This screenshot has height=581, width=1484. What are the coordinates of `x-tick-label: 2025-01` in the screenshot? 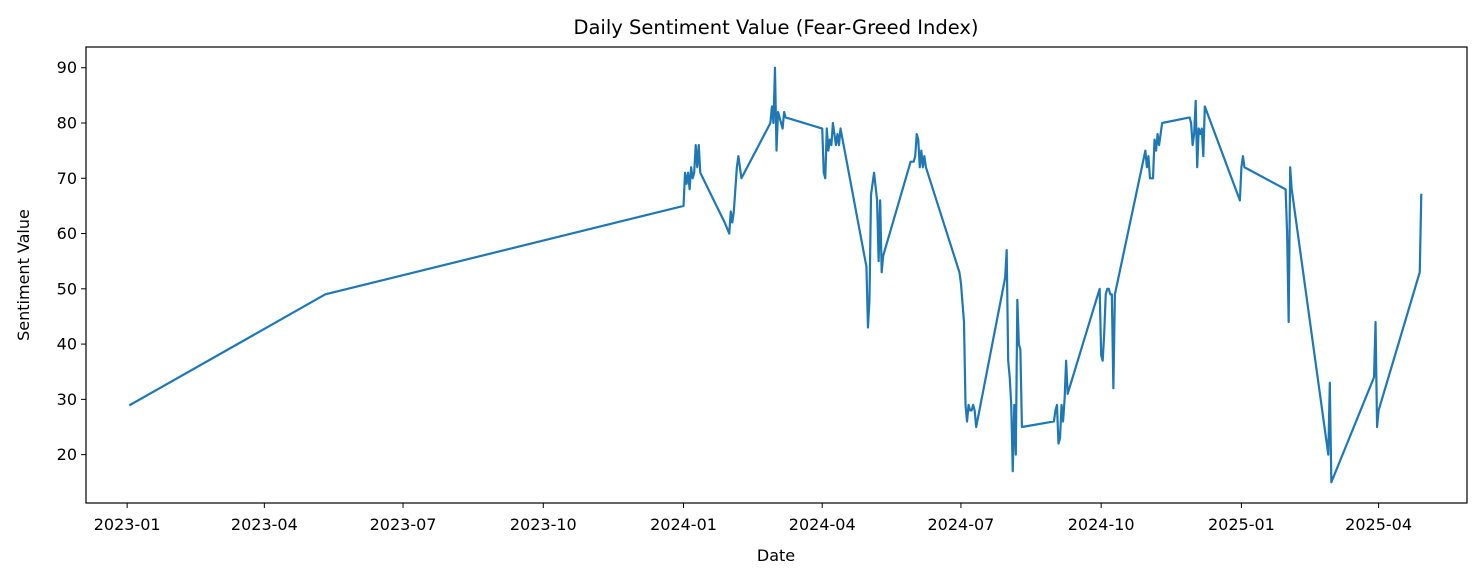 It's located at (1241, 524).